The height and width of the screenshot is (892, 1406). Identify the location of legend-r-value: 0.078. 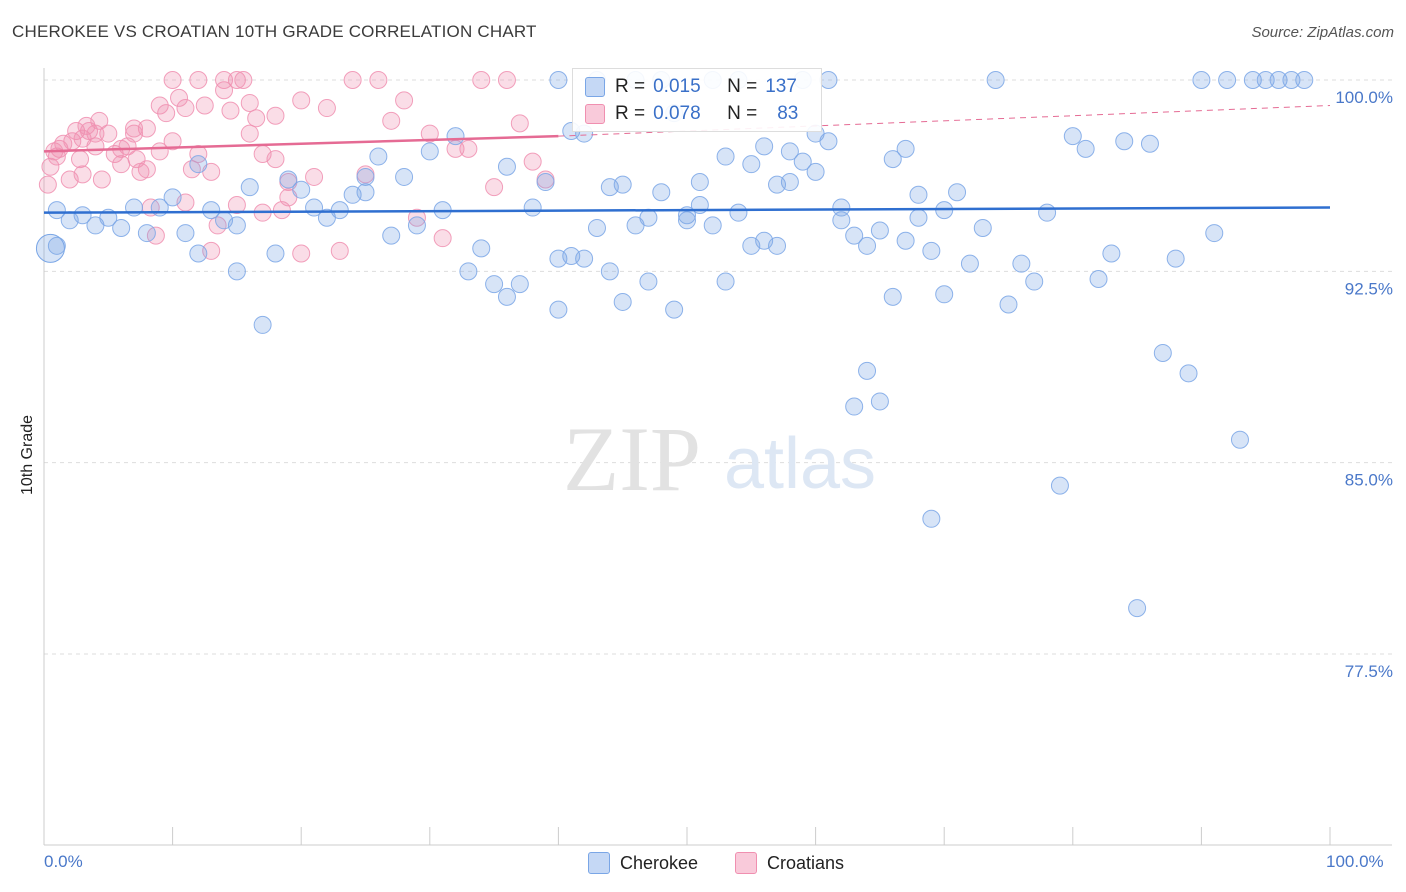
(677, 113).